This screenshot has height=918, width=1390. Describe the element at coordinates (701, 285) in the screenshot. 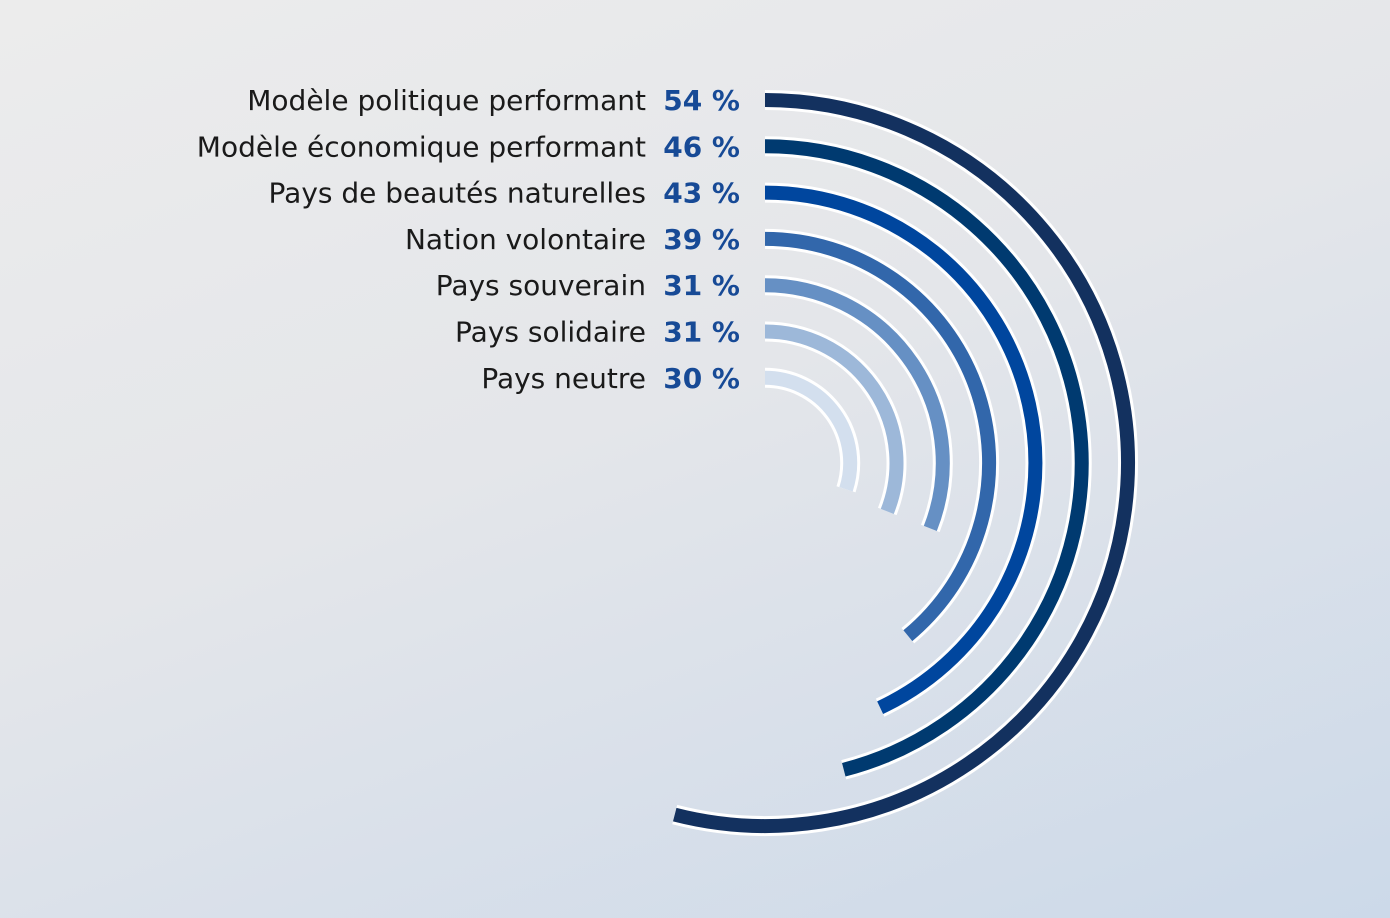

I see `value-label-pays-souverain: 31 %` at that location.